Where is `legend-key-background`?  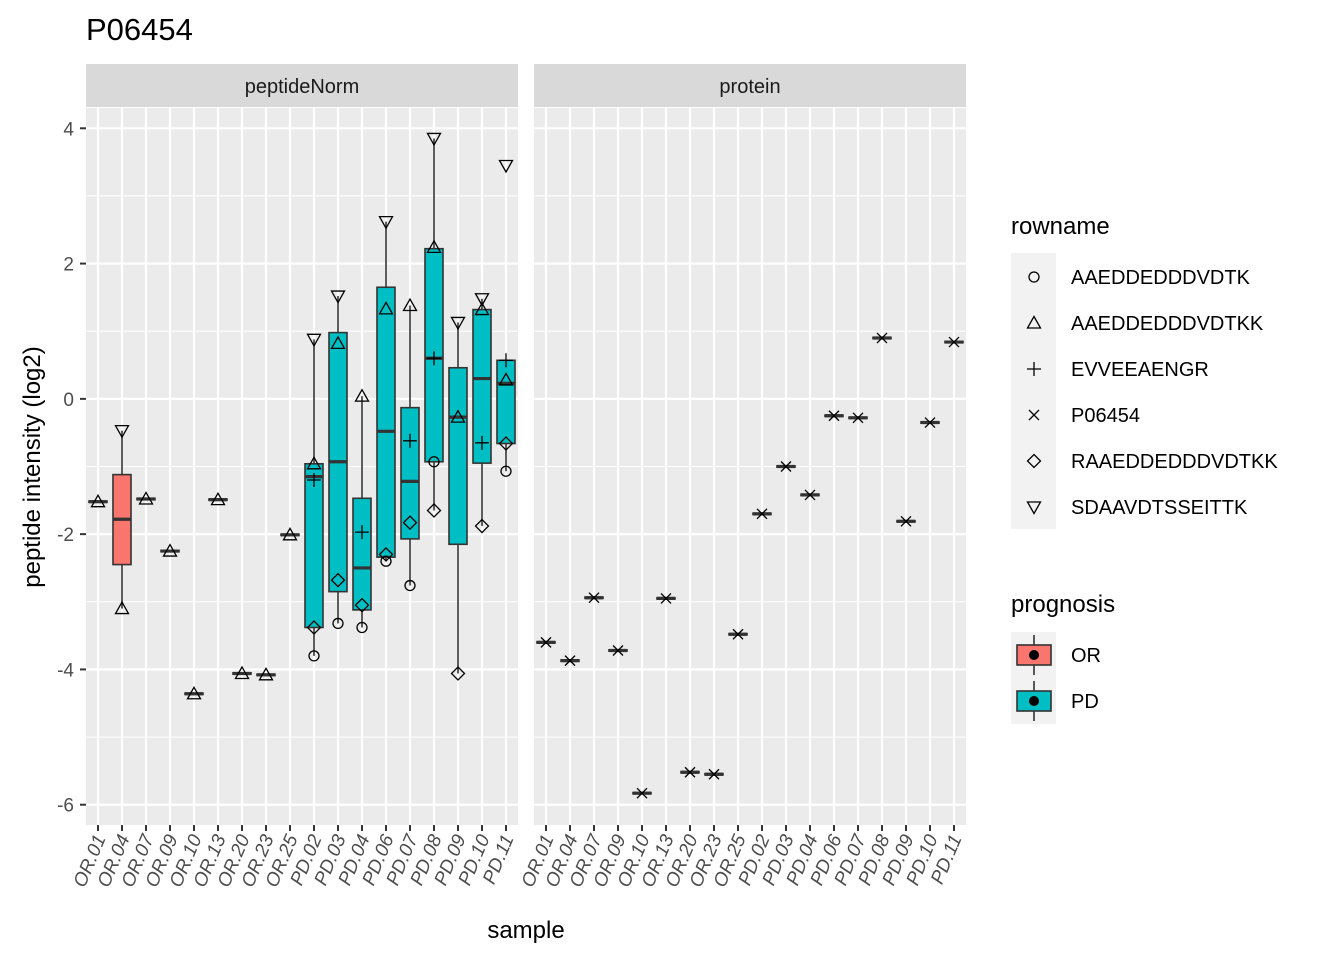
legend-key-background is located at coordinates (1033, 391).